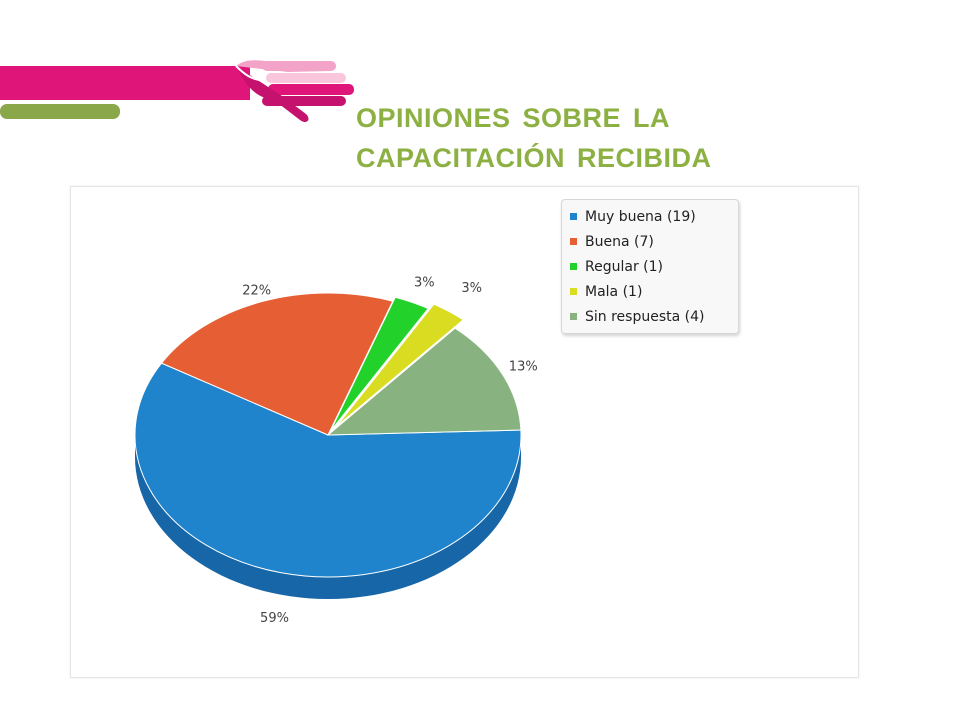 The width and height of the screenshot is (960, 720). Describe the element at coordinates (523, 366) in the screenshot. I see `pie-slice-label-5: 13%` at that location.